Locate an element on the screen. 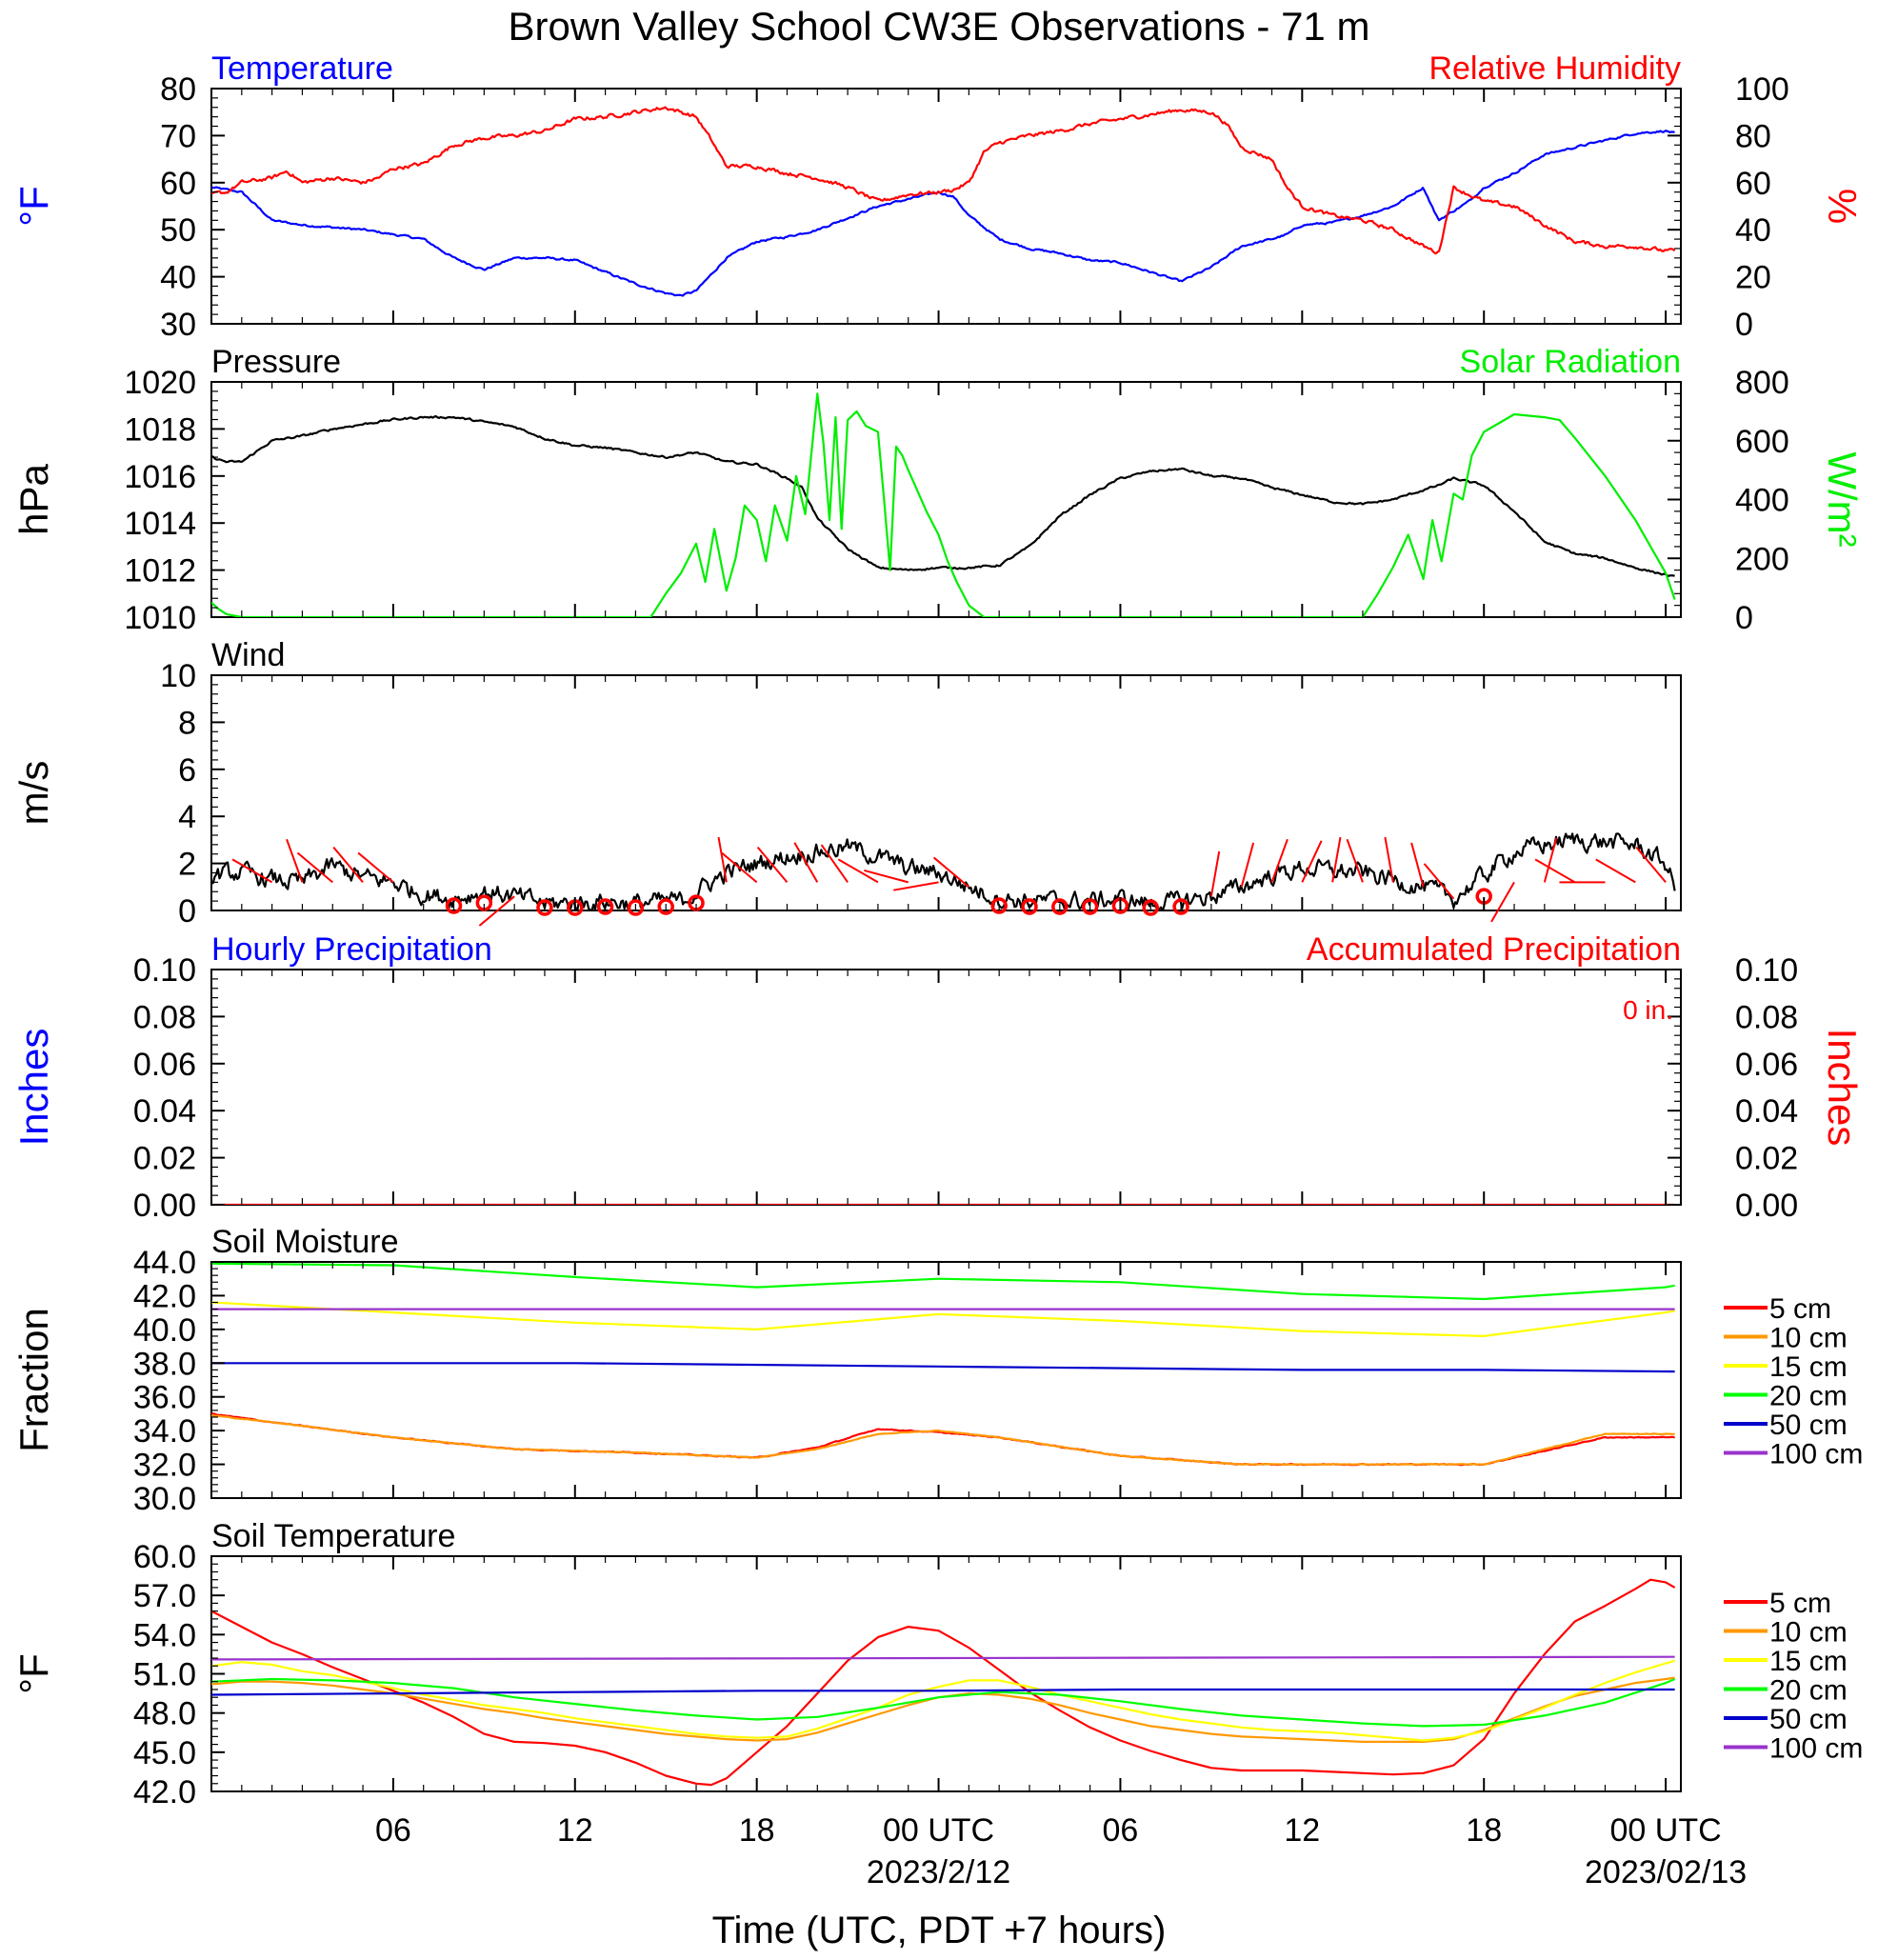 The width and height of the screenshot is (1878, 1960). y-tick-label: 80 is located at coordinates (178, 89).